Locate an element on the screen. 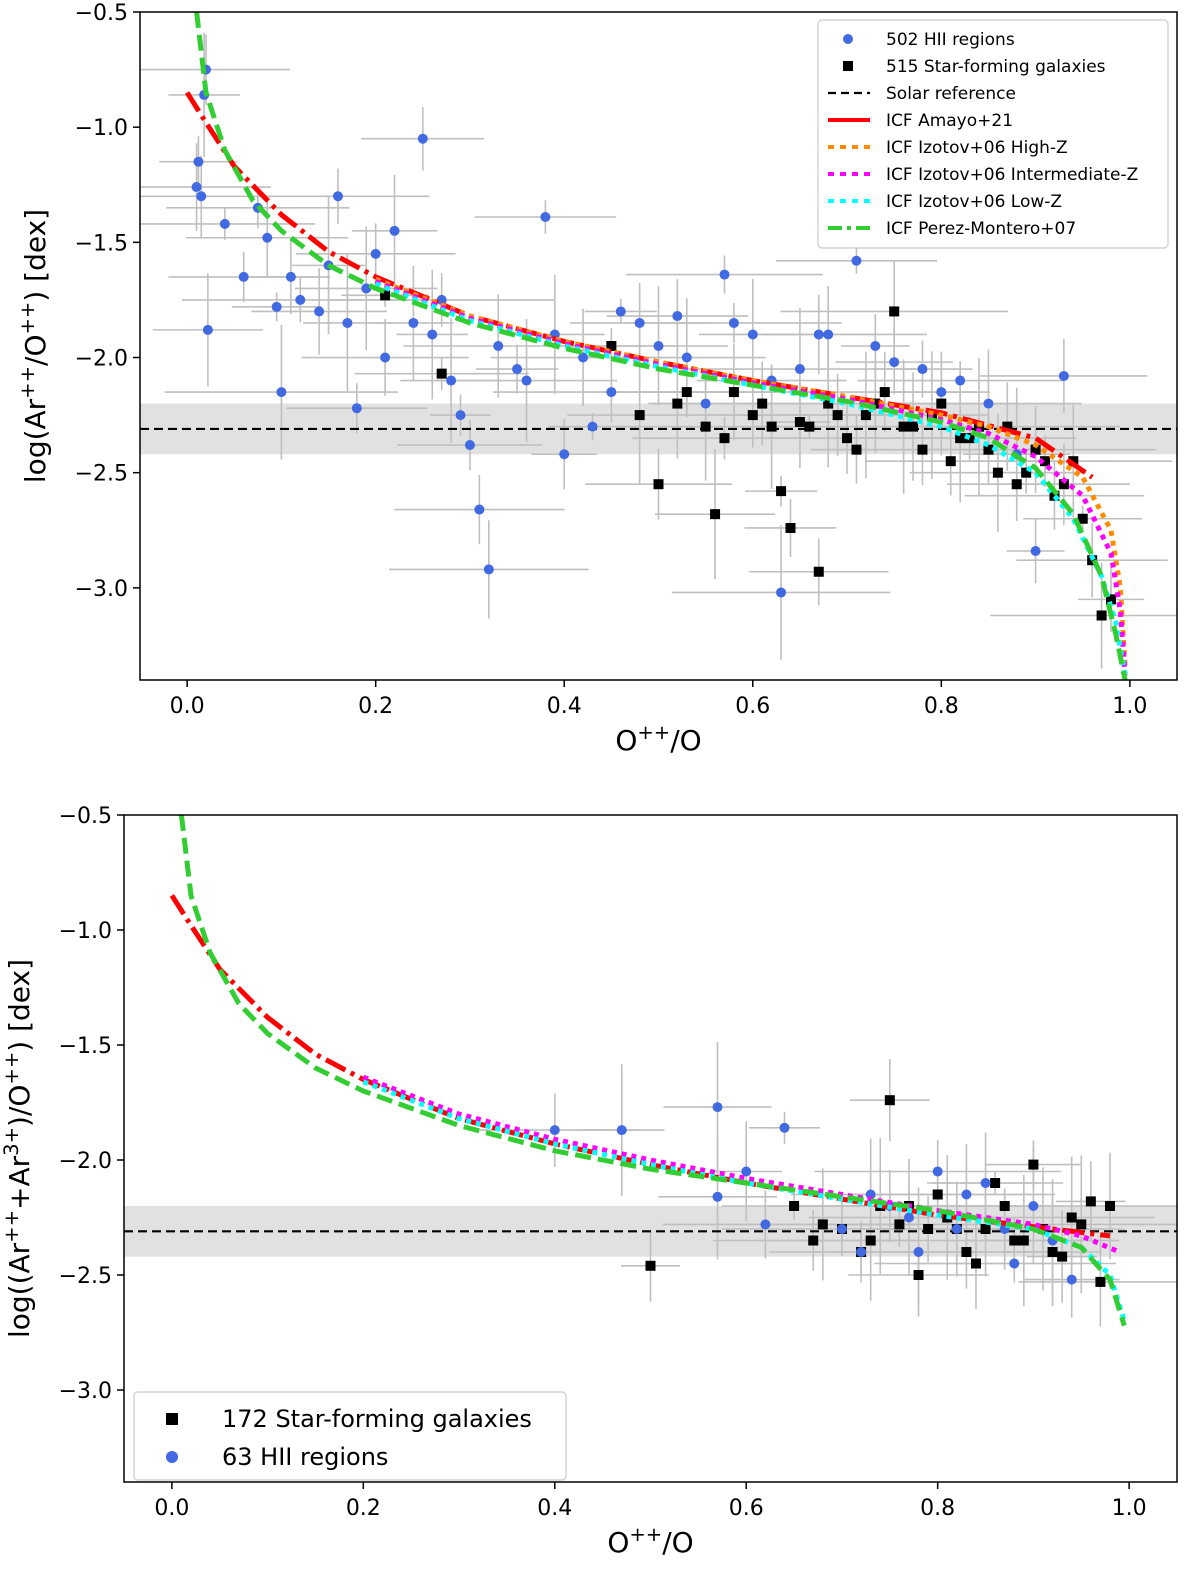 The image size is (1200, 1594). legend-box is located at coordinates (993, 134).